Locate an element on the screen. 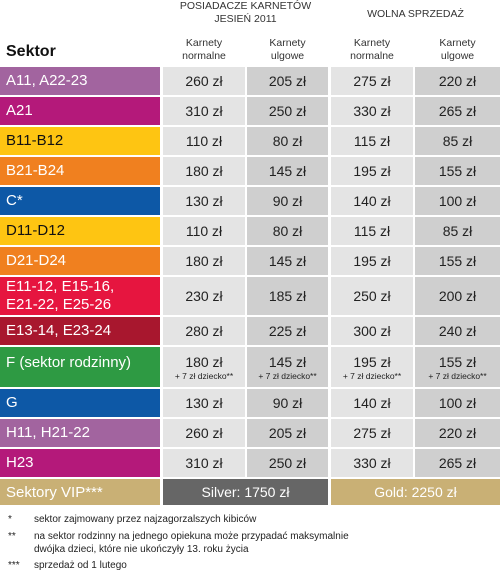 Image resolution: width=500 pixels, height=573 pixels. price-cell: 145 zł is located at coordinates (287, 261).